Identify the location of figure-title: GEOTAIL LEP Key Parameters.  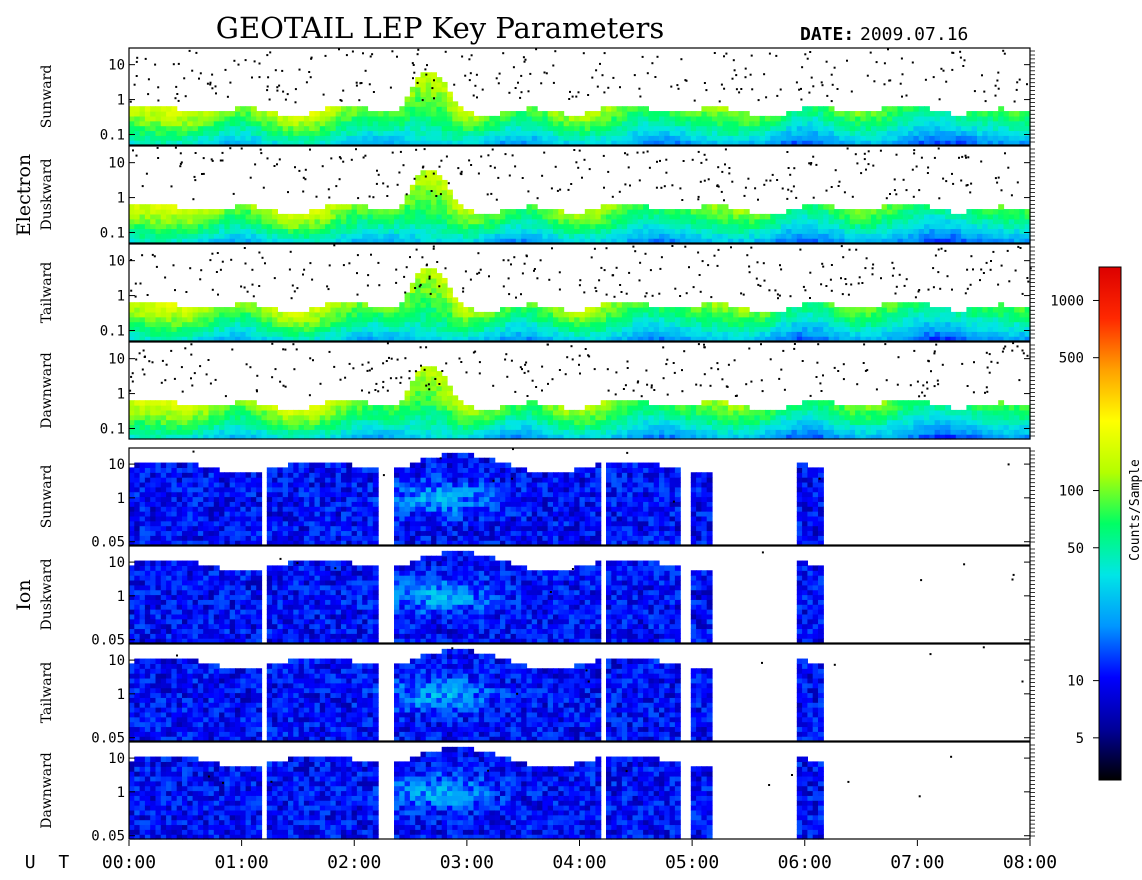
(440, 28).